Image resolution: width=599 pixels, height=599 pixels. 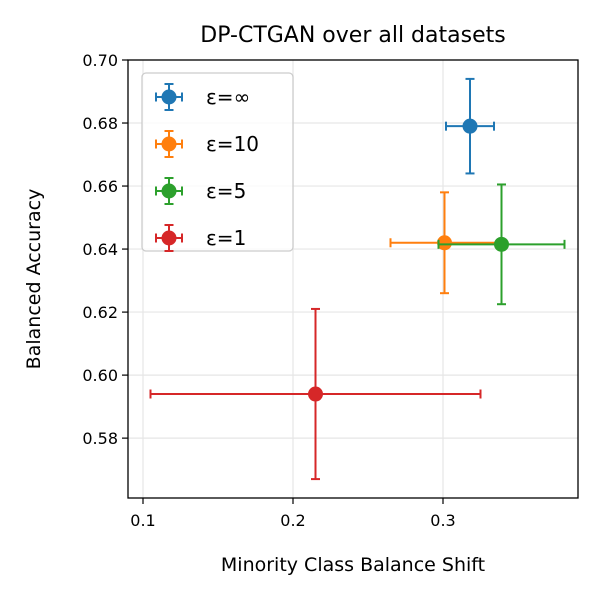 I want to click on legend-entry-0: ε=∞, so click(x=202, y=97).